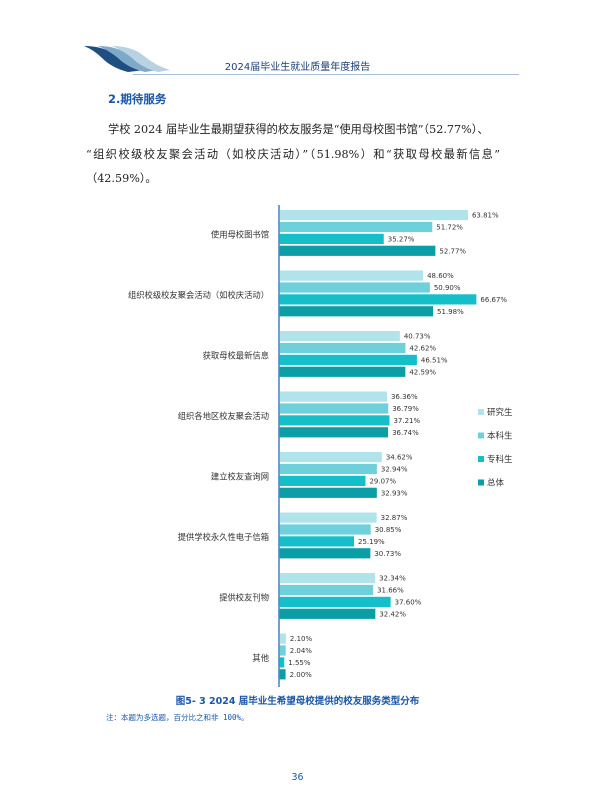 This screenshot has height=808, width=595. What do you see at coordinates (394, 470) in the screenshot?
I see `data-label: 32.94%` at bounding box center [394, 470].